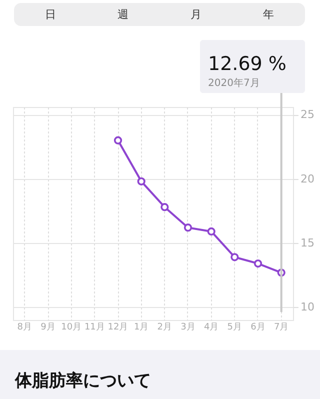  Describe the element at coordinates (196, 14) in the screenshot. I see `text: 月` at that location.